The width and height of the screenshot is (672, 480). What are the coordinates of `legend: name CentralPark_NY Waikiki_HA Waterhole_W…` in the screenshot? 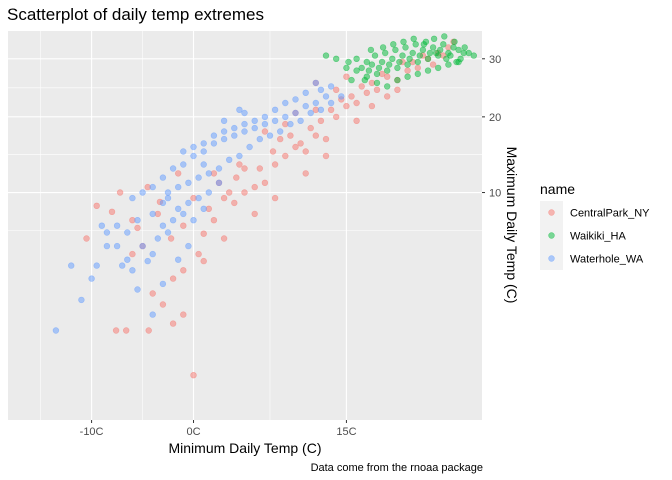 It's located at (595, 225).